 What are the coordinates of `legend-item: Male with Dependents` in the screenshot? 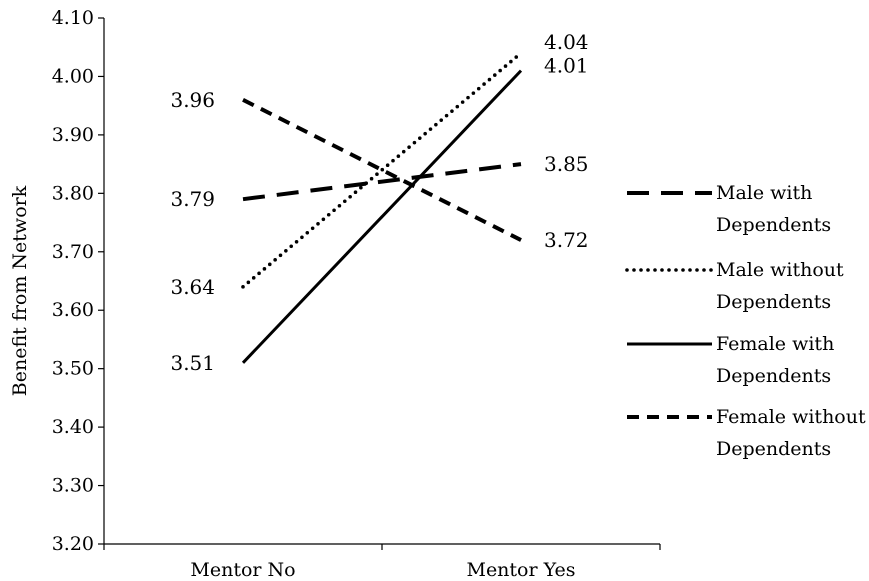 It's located at (729, 209).